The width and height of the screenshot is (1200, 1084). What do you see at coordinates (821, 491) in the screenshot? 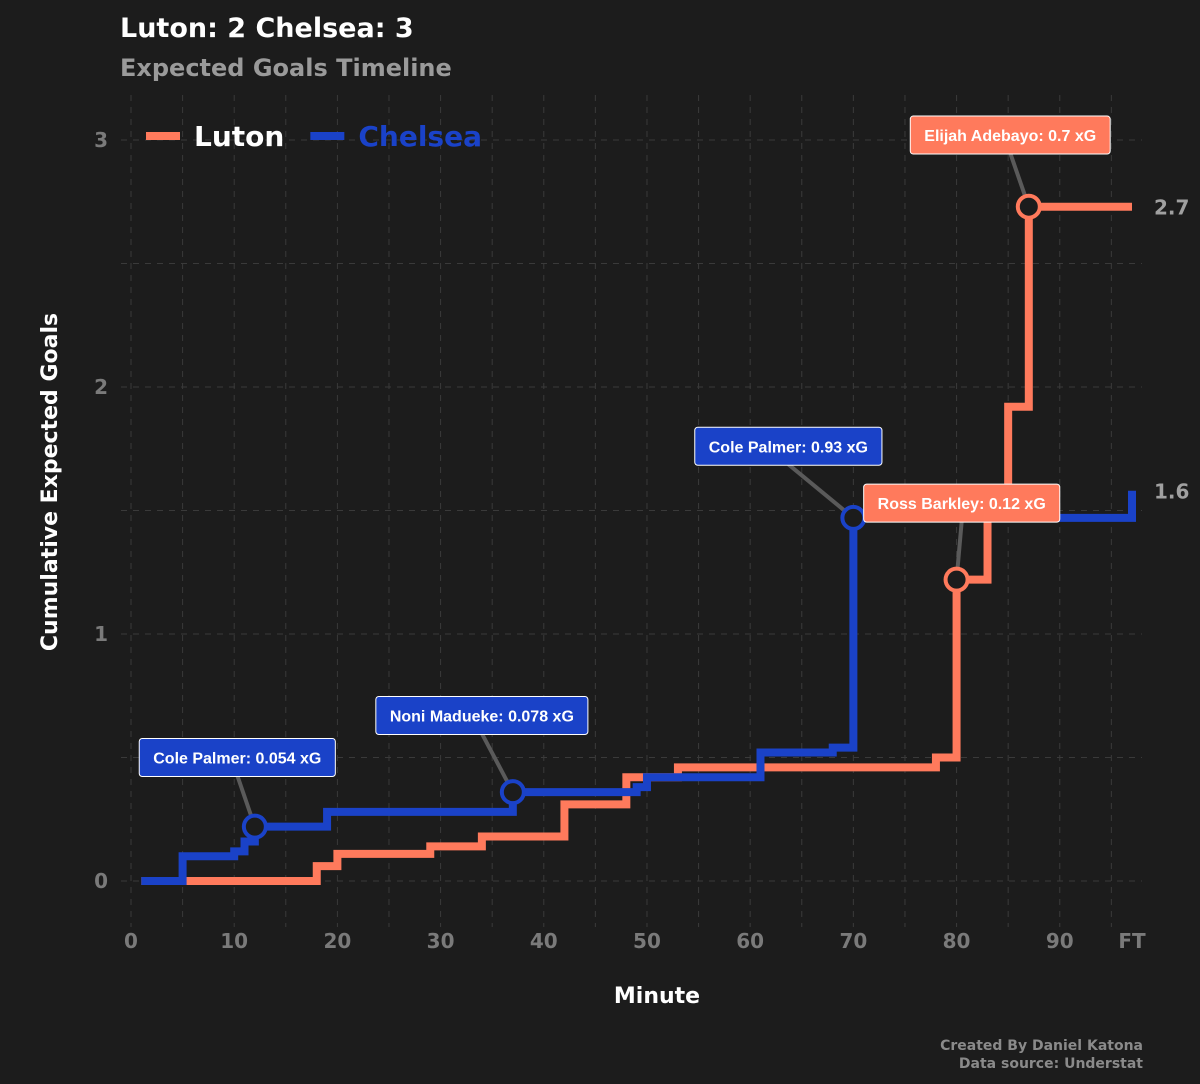
I see `annotation-connector` at bounding box center [821, 491].